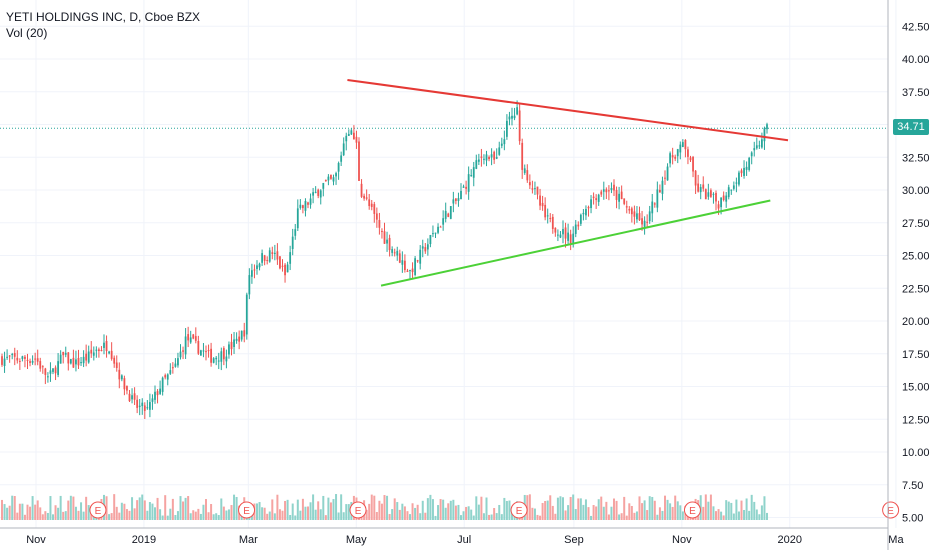 This screenshot has height=550, width=932. What do you see at coordinates (356, 540) in the screenshot?
I see `x-tick-label: May` at bounding box center [356, 540].